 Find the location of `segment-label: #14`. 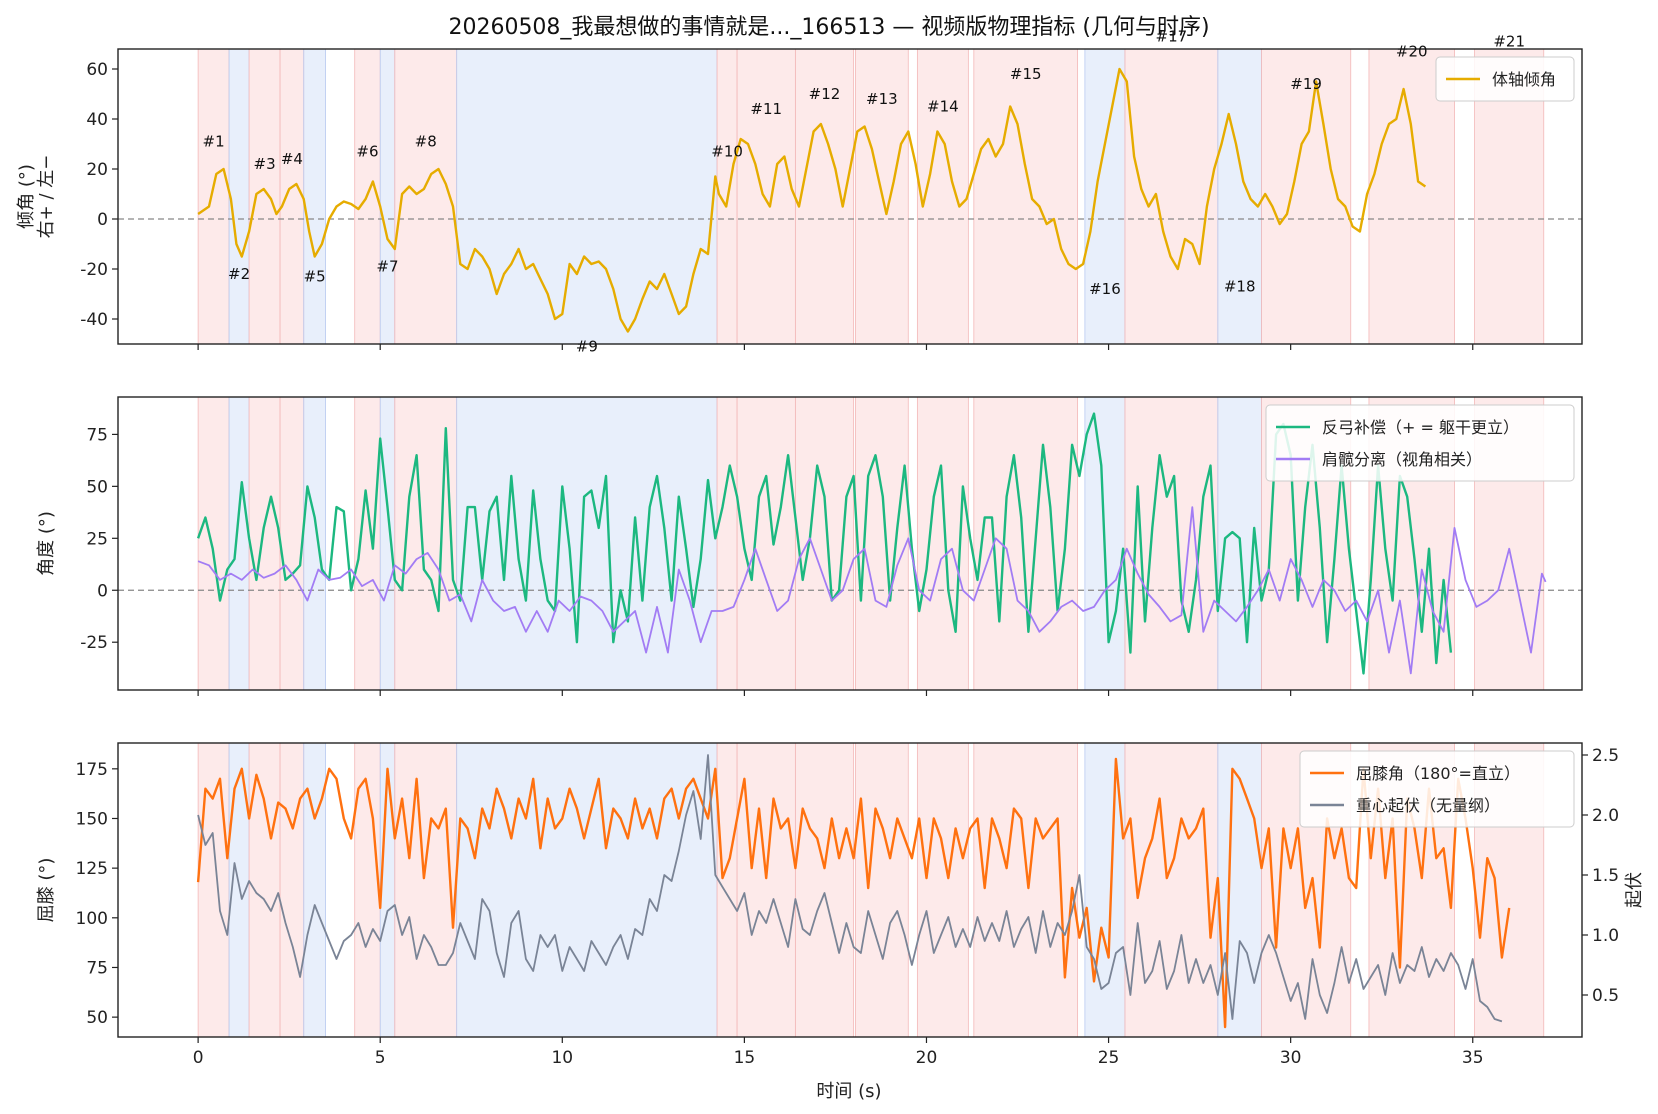

segment-label: #14 is located at coordinates (943, 107).